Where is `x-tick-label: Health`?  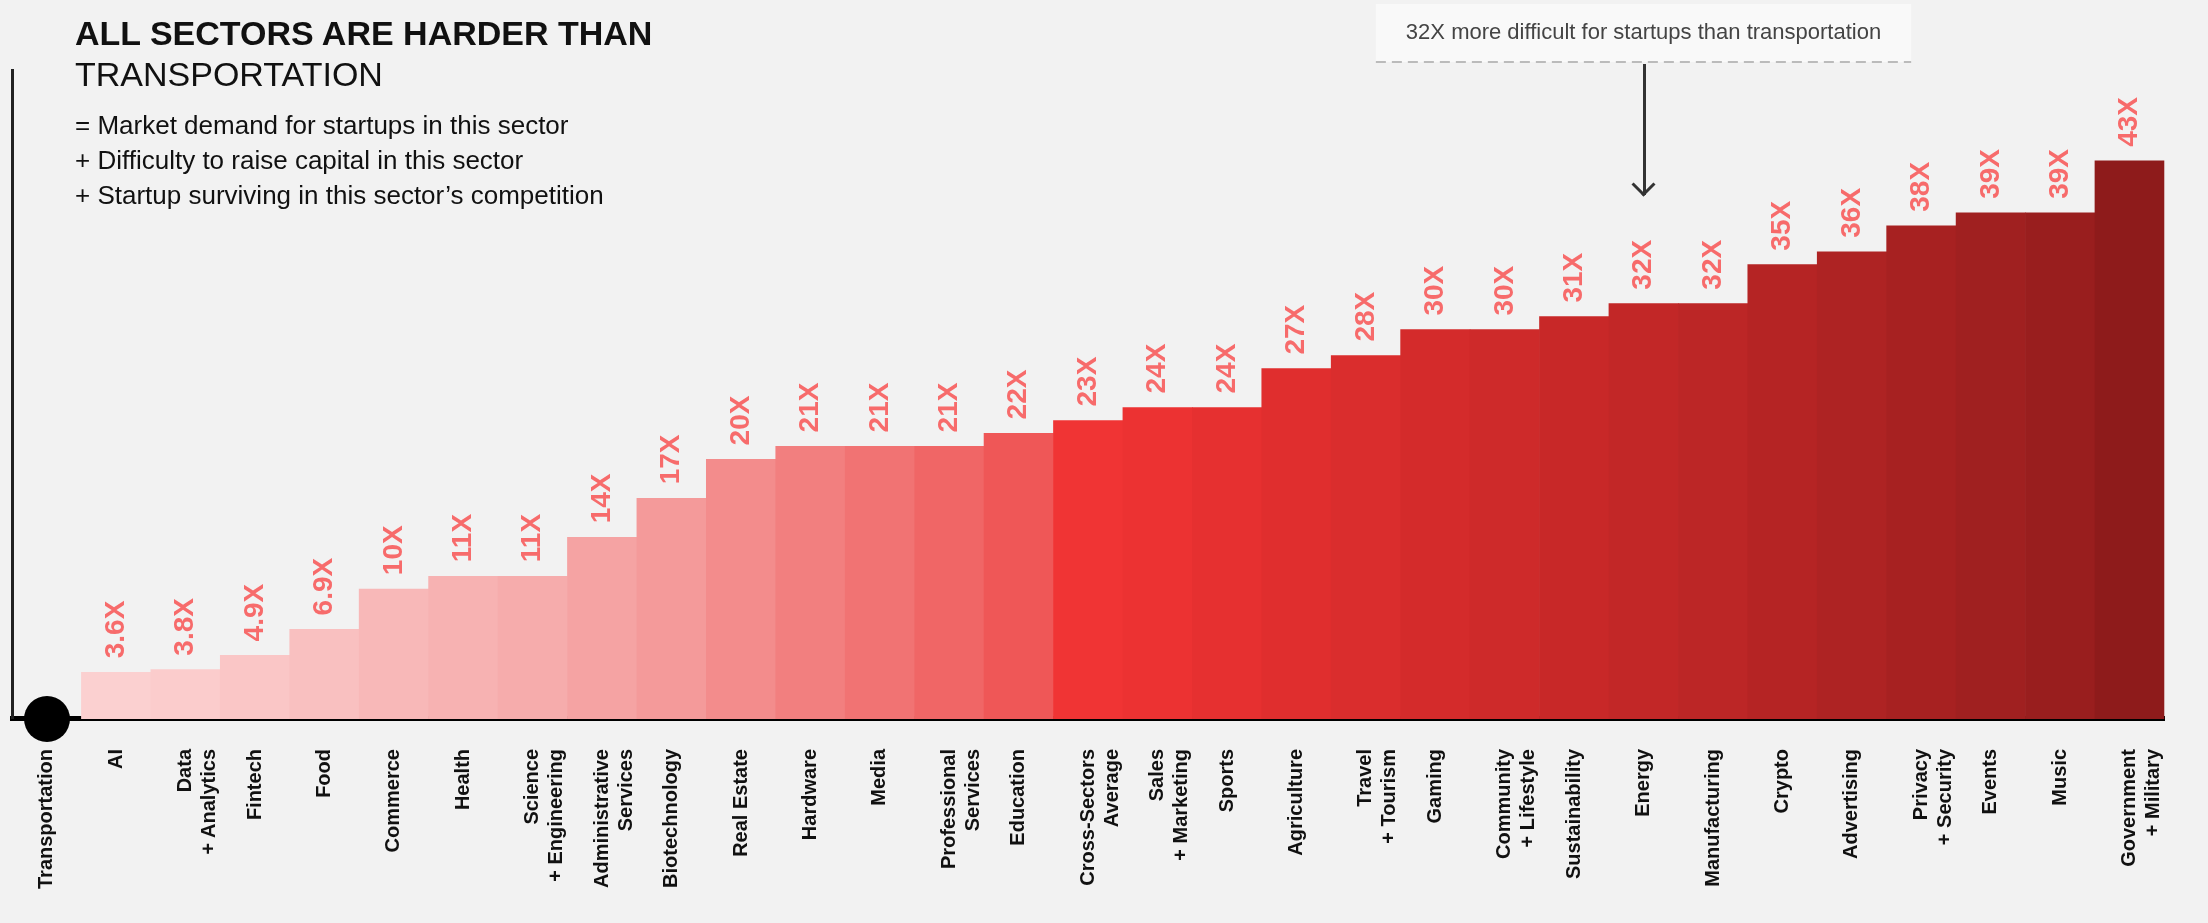
x-tick-label: Health is located at coordinates (461, 779).